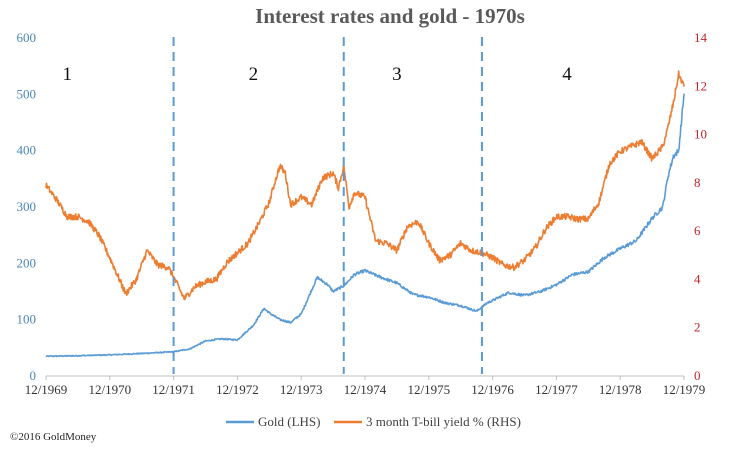 The height and width of the screenshot is (450, 734). Describe the element at coordinates (697, 182) in the screenshot. I see `y-right-tick-label: 8` at that location.